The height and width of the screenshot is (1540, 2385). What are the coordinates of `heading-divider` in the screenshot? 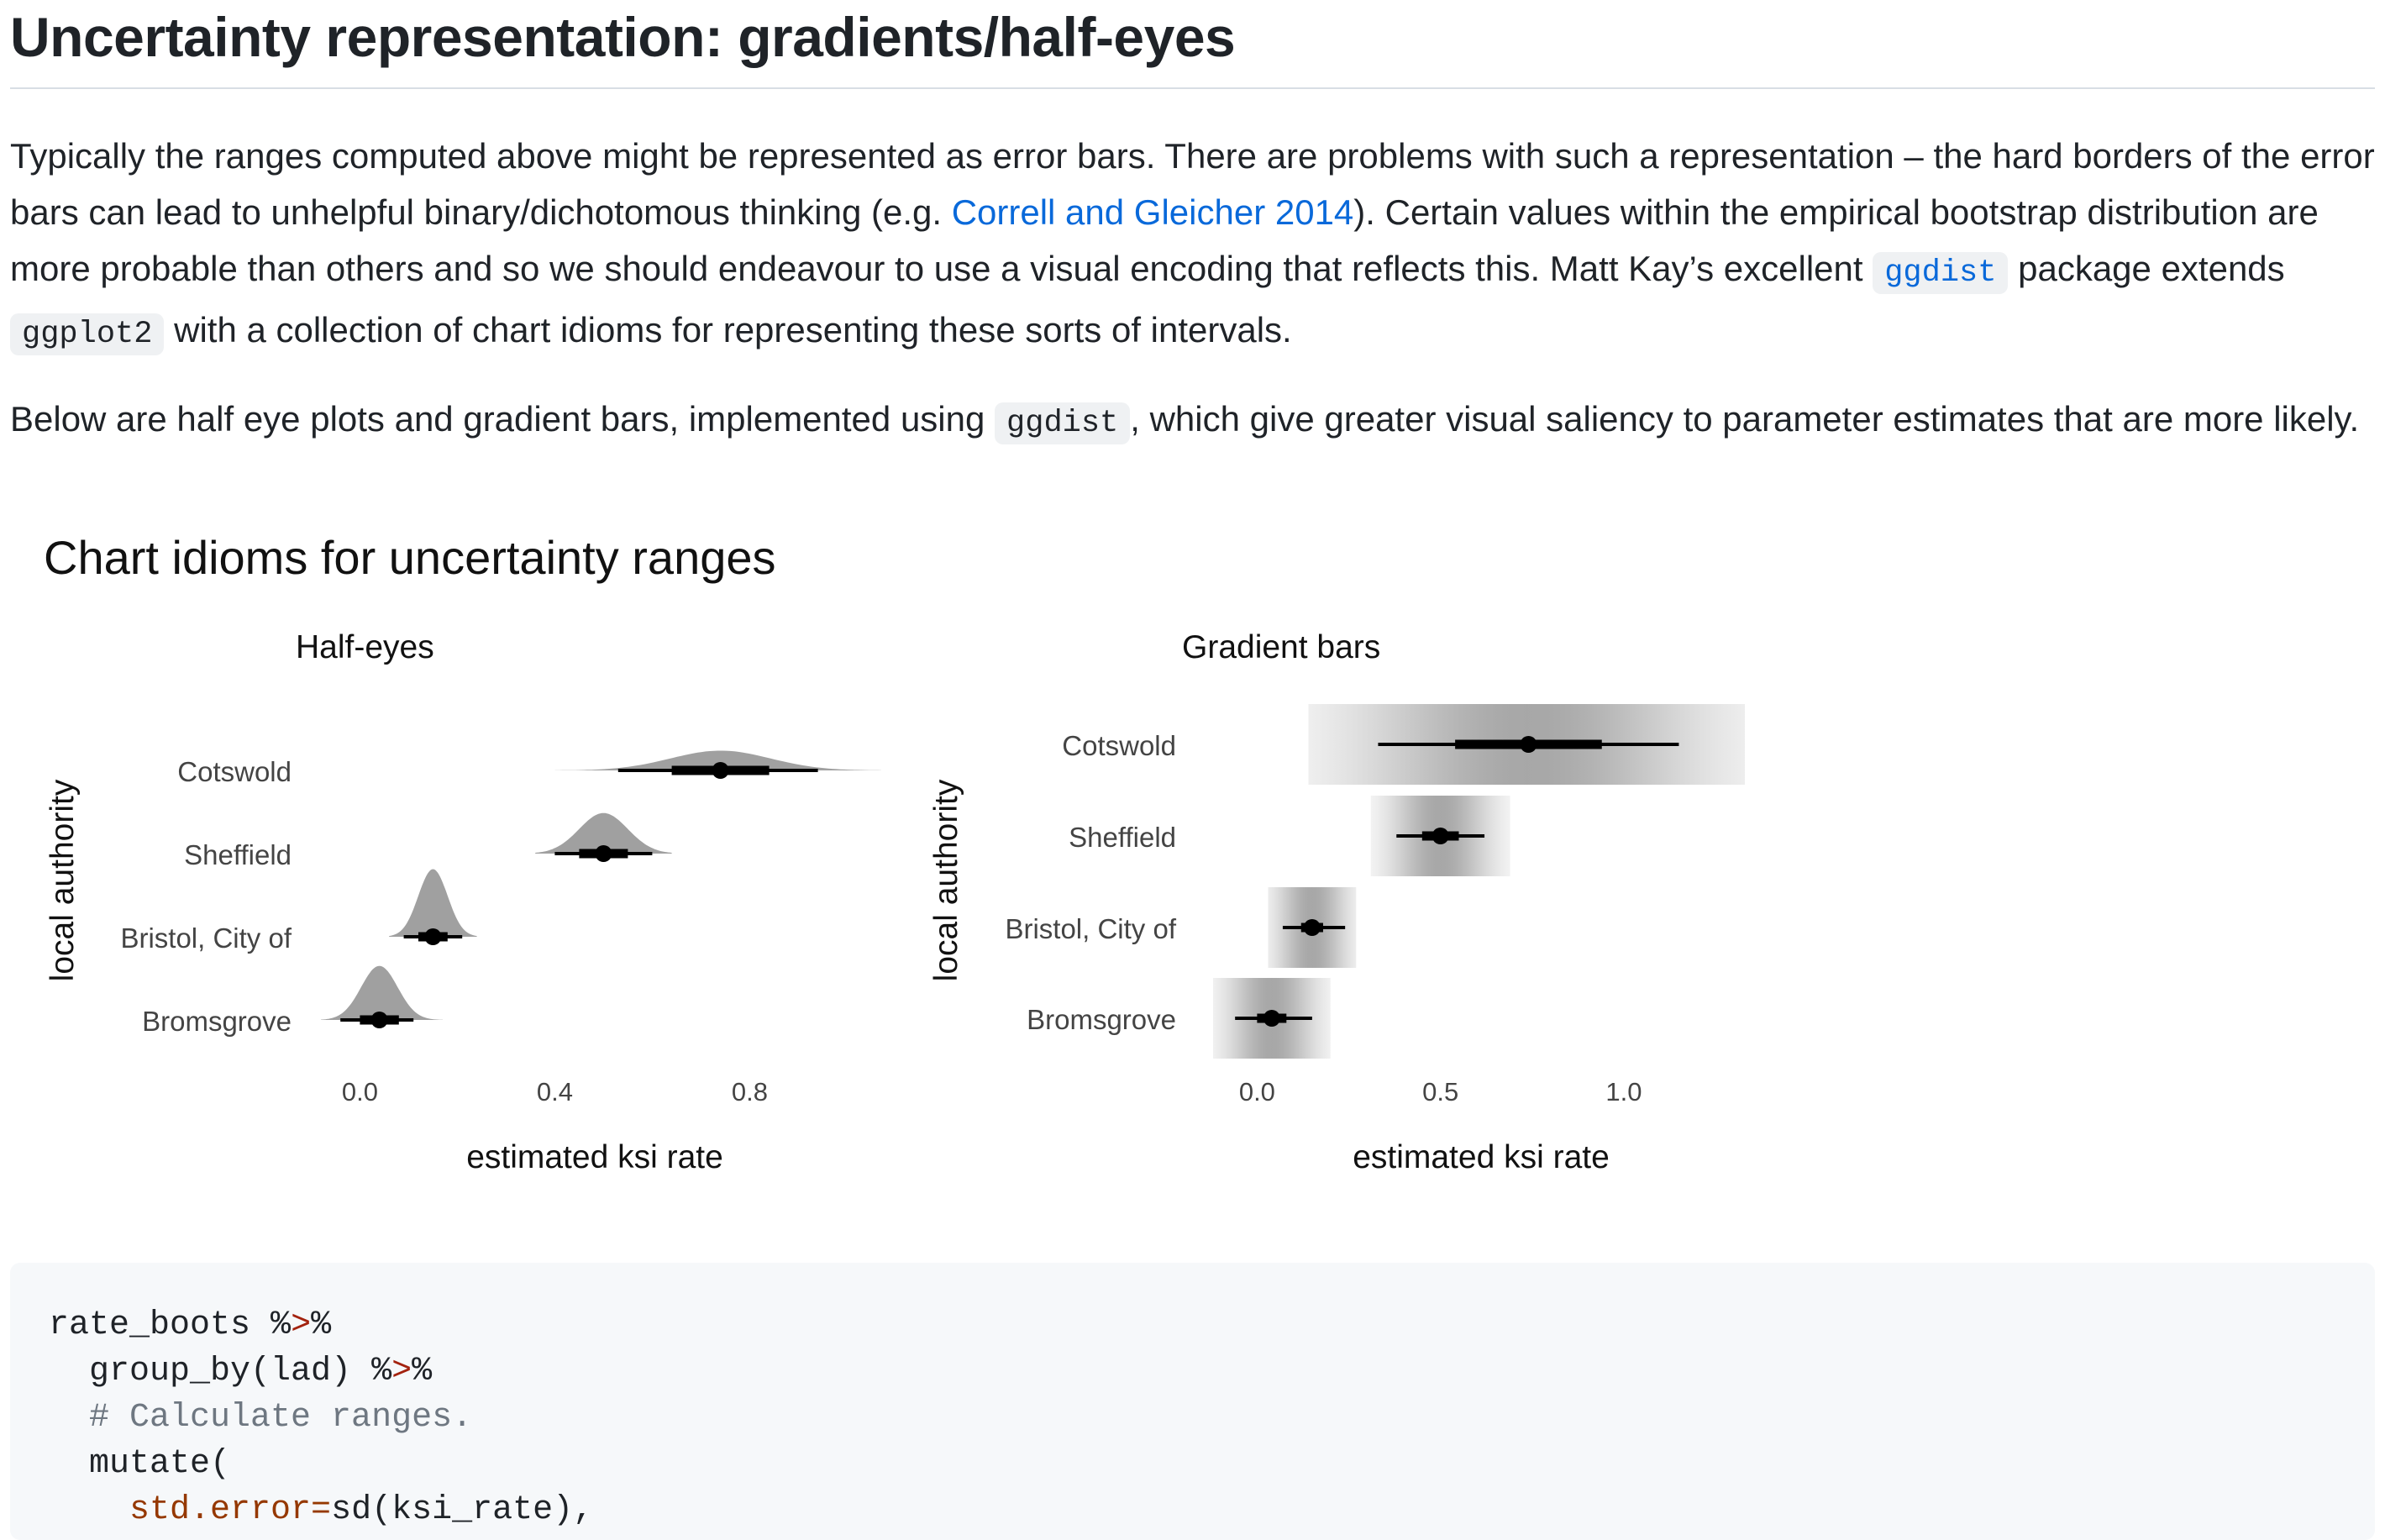 It's located at (1192, 88).